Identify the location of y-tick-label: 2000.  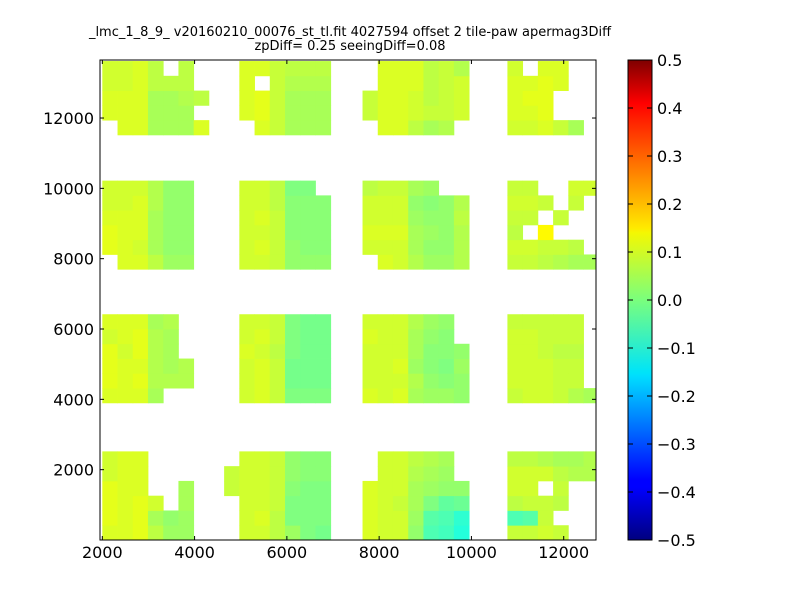
(73, 470).